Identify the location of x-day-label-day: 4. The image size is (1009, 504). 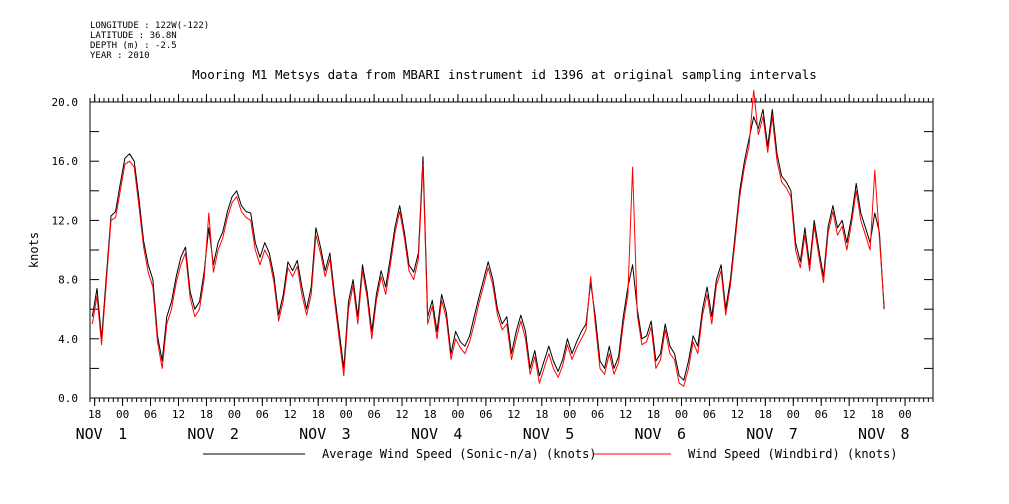
(457, 434).